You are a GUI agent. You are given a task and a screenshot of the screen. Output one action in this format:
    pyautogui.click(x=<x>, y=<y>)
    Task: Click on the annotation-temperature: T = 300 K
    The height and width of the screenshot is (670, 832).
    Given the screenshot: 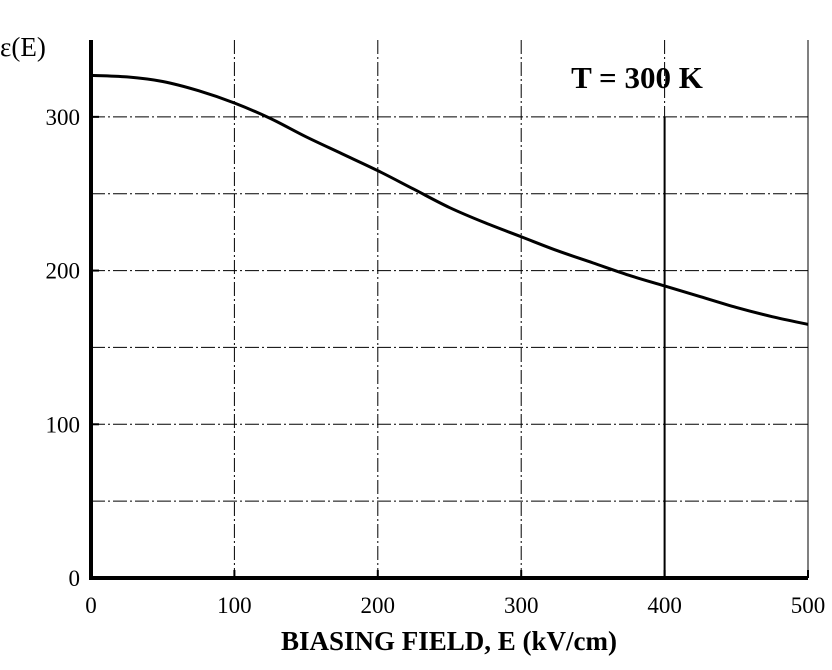 What is the action you would take?
    pyautogui.click(x=637, y=77)
    